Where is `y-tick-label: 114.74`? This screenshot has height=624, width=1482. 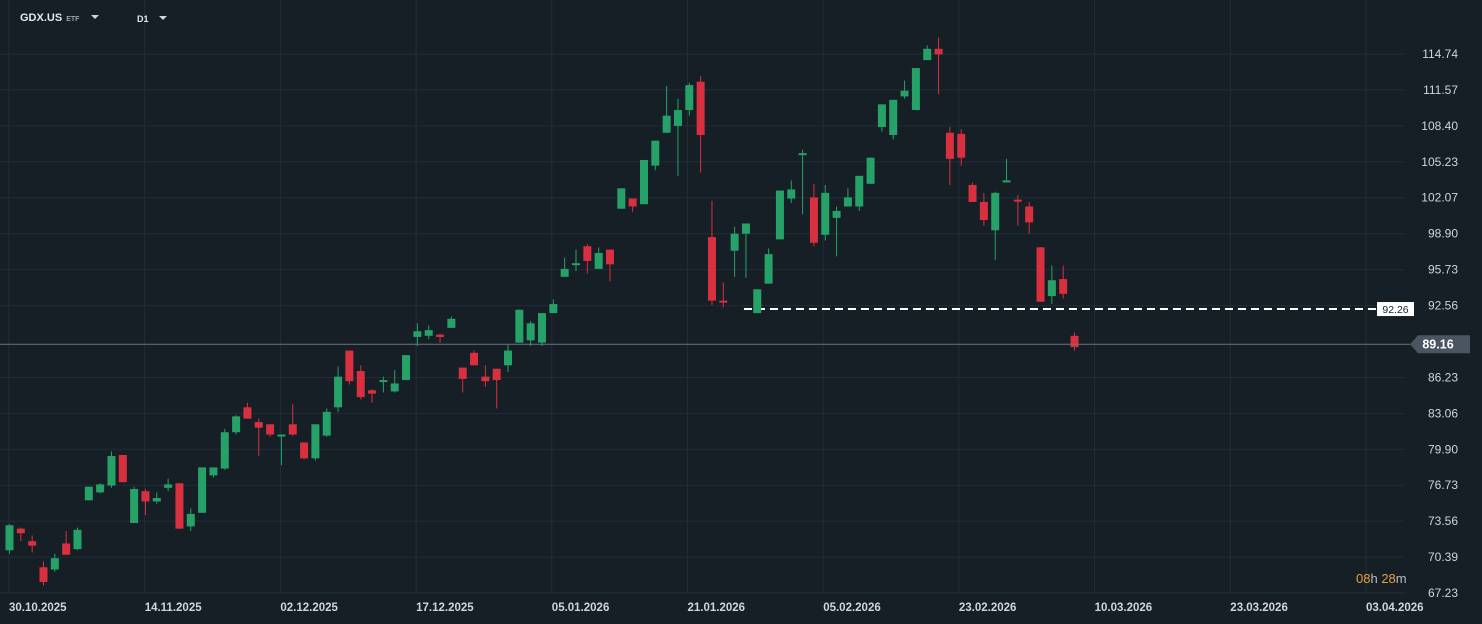 y-tick-label: 114.74 is located at coordinates (1440, 54).